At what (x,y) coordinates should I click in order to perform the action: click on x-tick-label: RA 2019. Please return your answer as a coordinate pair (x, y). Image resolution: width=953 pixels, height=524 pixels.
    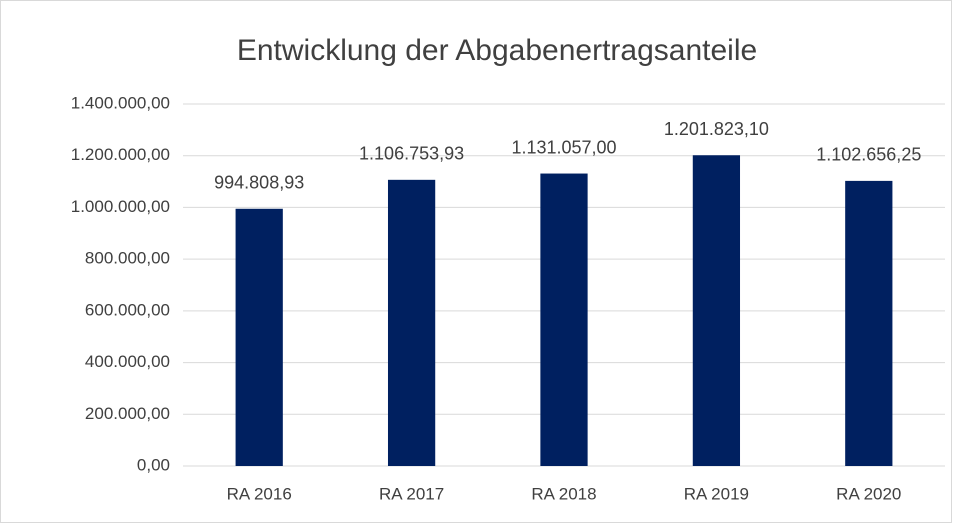
    Looking at the image, I should click on (716, 493).